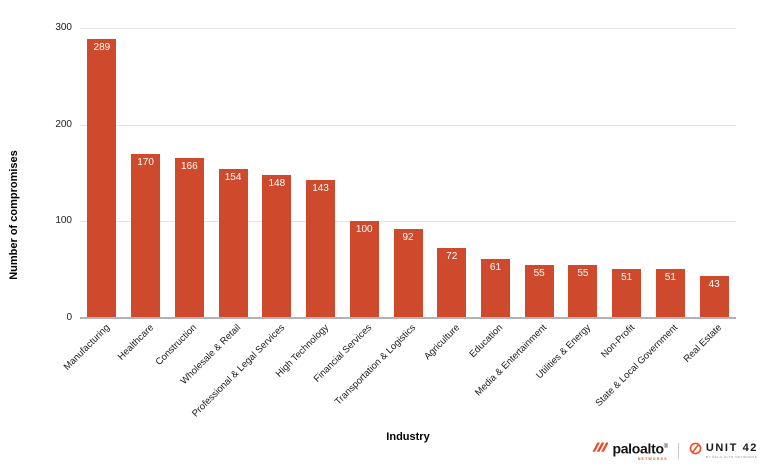 This screenshot has width=768, height=467. I want to click on y-tick-label: 300, so click(63, 27).